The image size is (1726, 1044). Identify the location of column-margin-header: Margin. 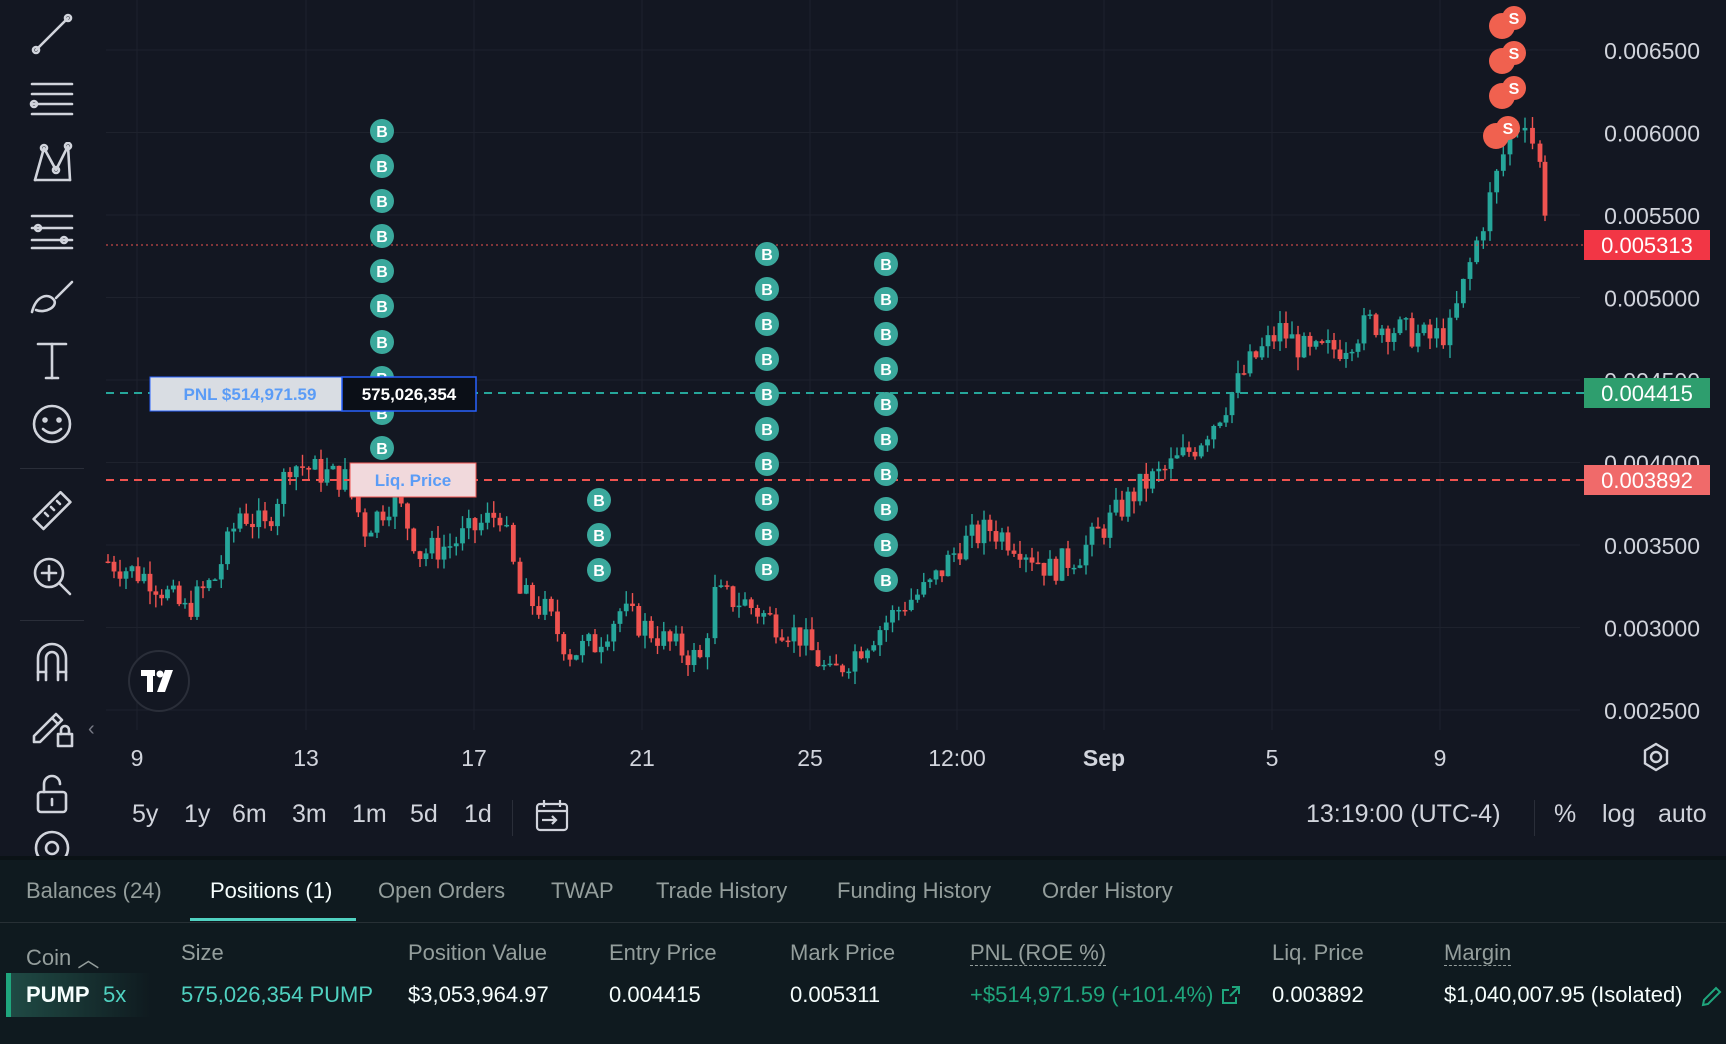
(1478, 953).